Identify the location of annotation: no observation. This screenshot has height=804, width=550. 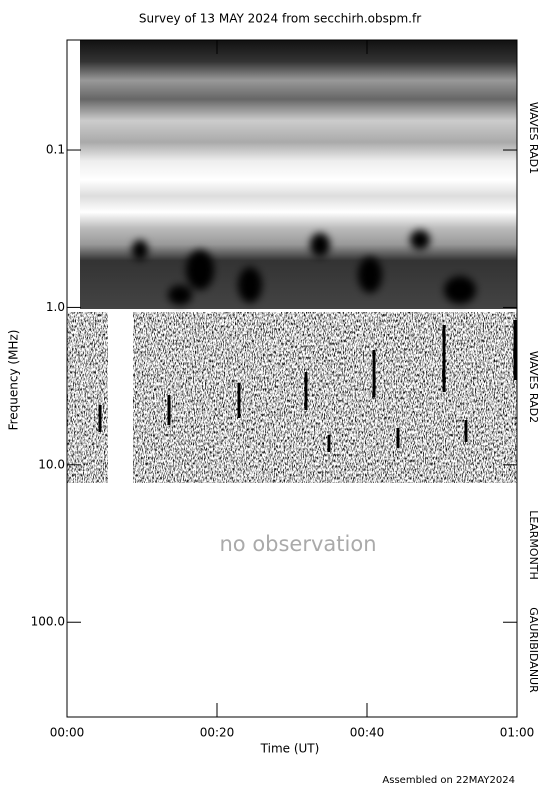
(297, 544).